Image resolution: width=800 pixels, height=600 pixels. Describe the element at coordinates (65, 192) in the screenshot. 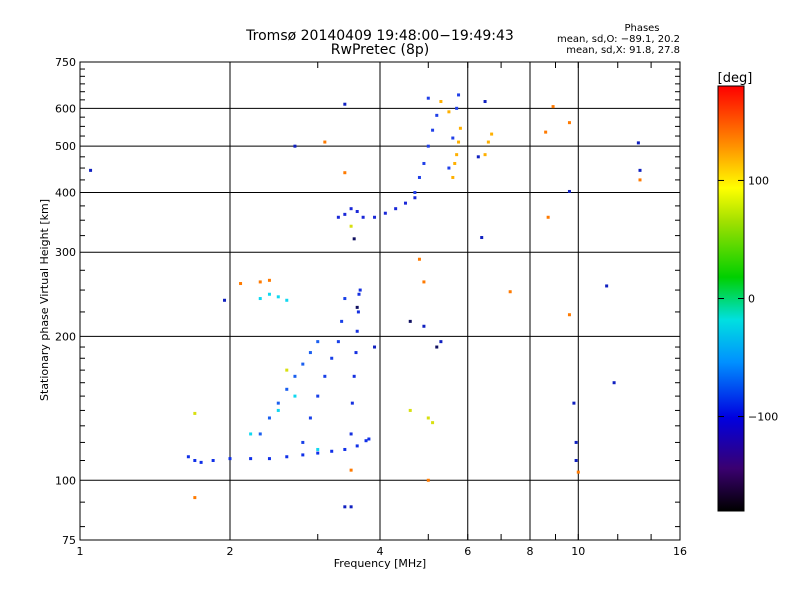

I see `y-tick-label: 400` at that location.